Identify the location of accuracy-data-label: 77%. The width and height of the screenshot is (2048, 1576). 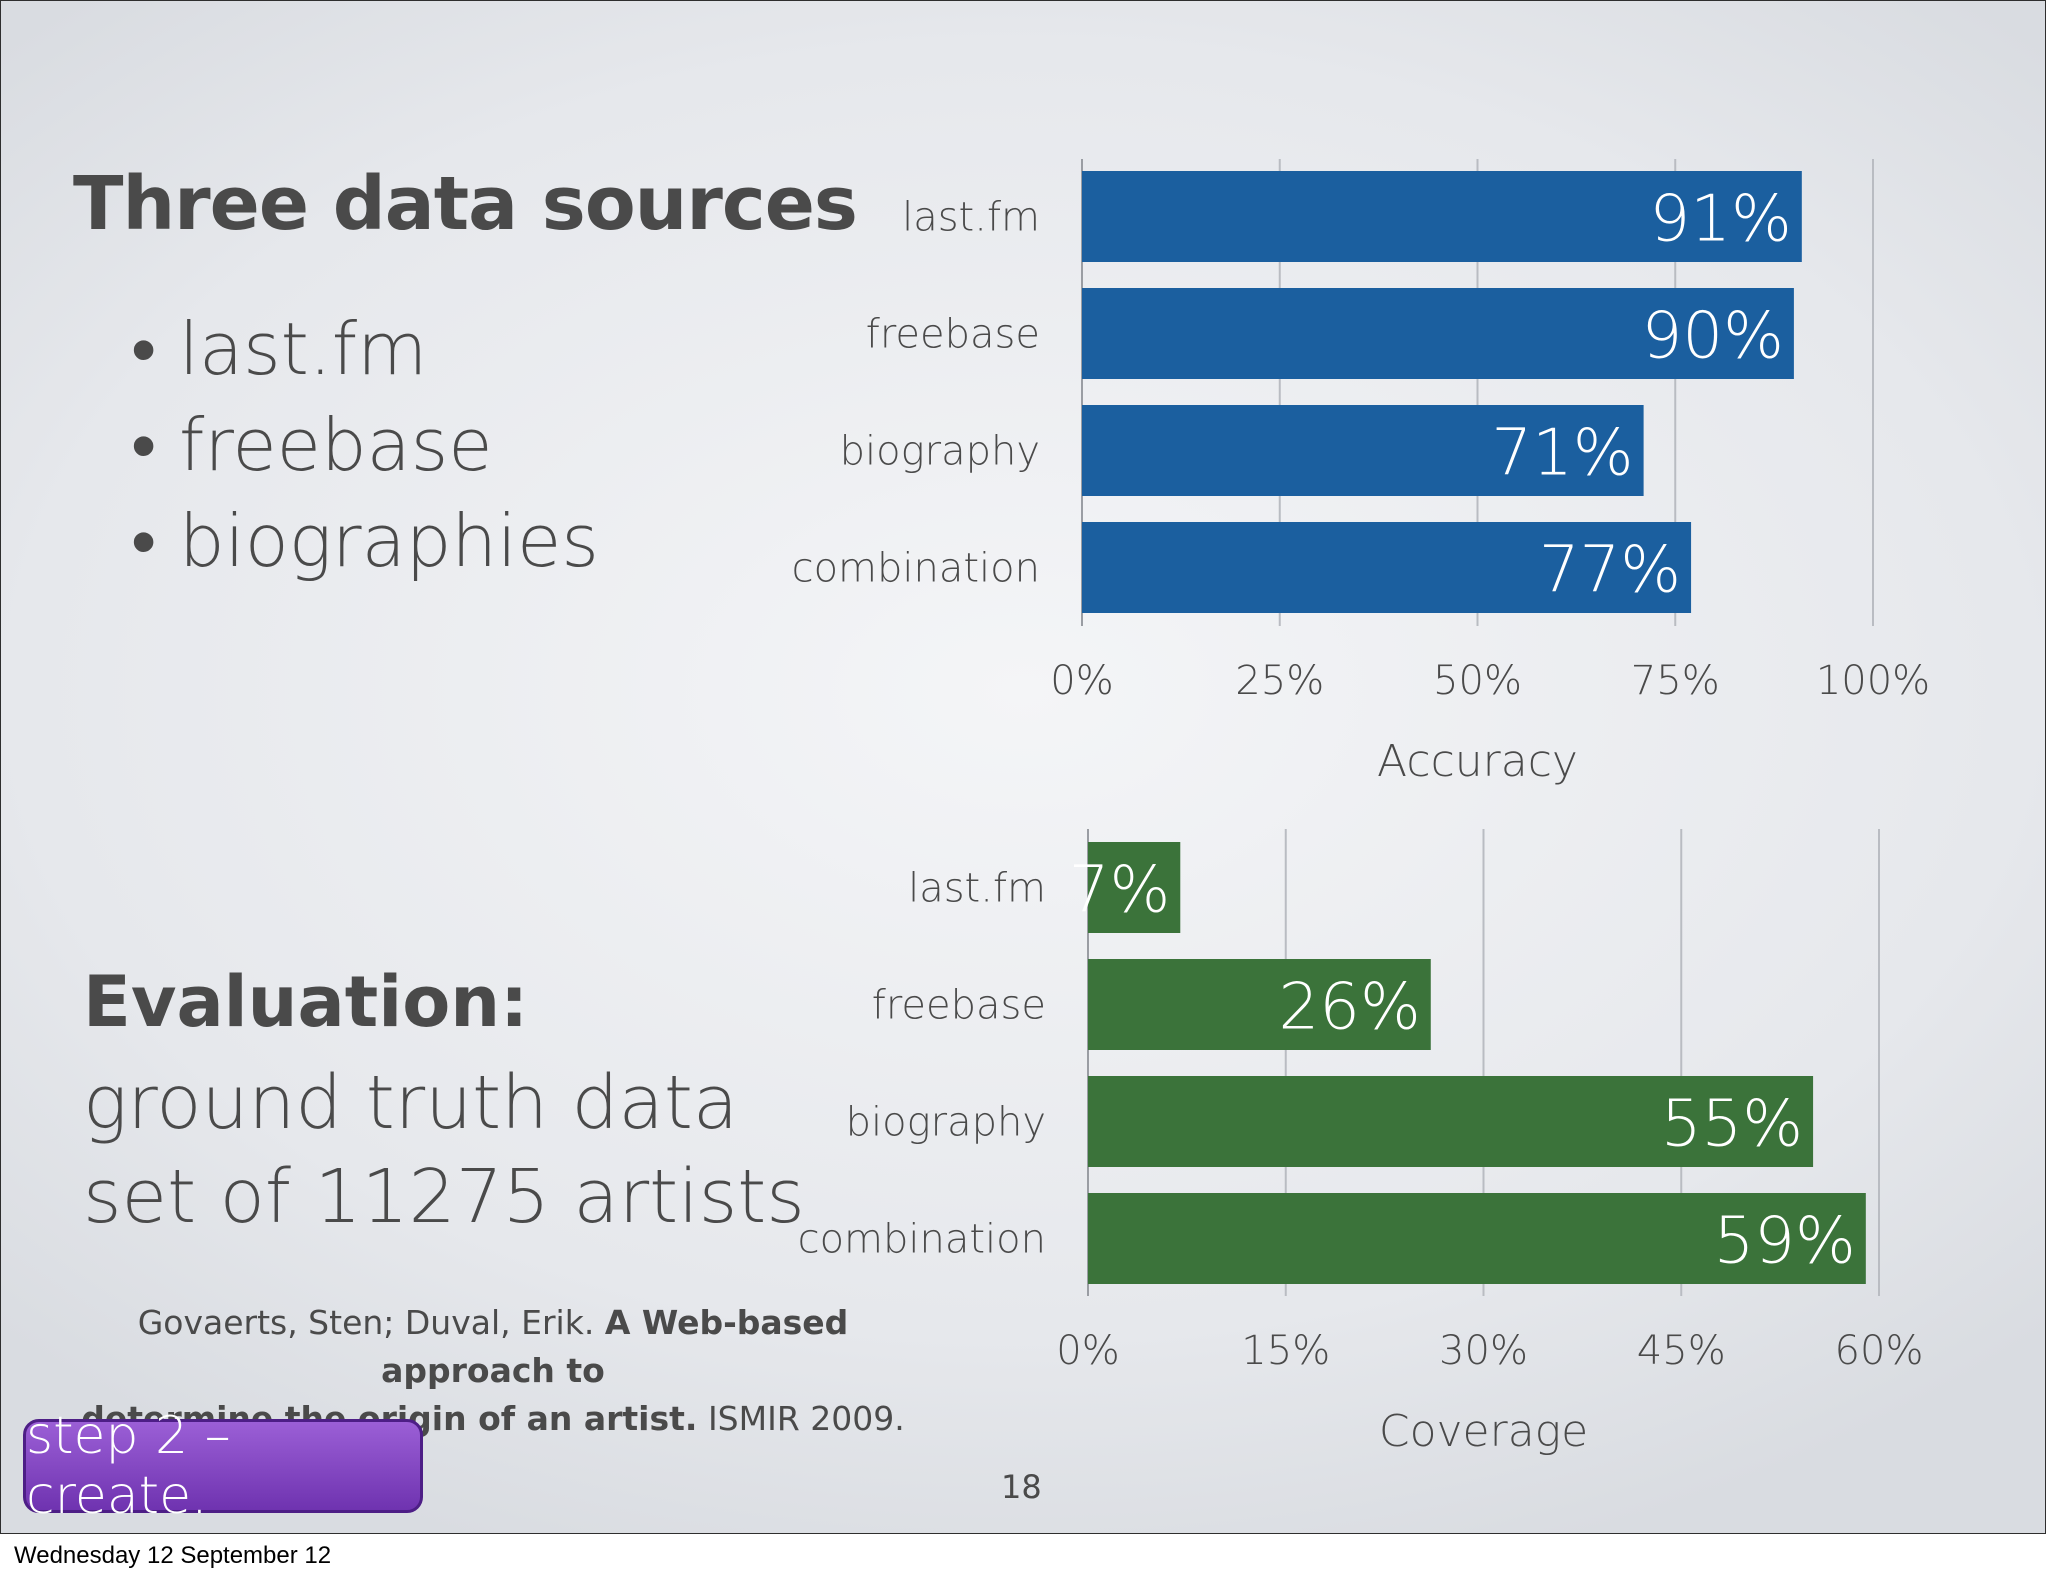
(1610, 571).